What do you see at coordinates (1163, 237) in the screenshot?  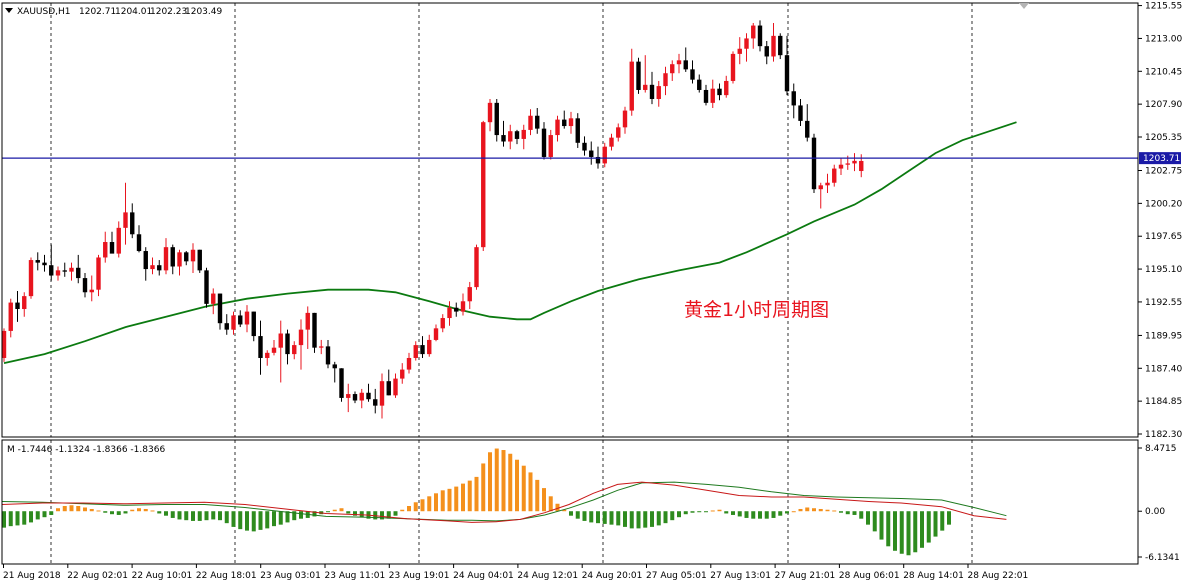 I see `price-tick-label: 1197.65` at bounding box center [1163, 237].